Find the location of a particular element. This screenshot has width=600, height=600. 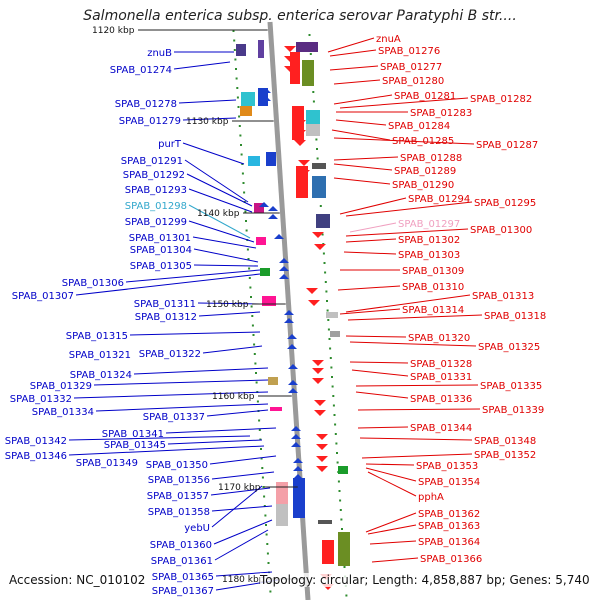

gene-label-right: SPAB_01284 is located at coordinates (419, 126).